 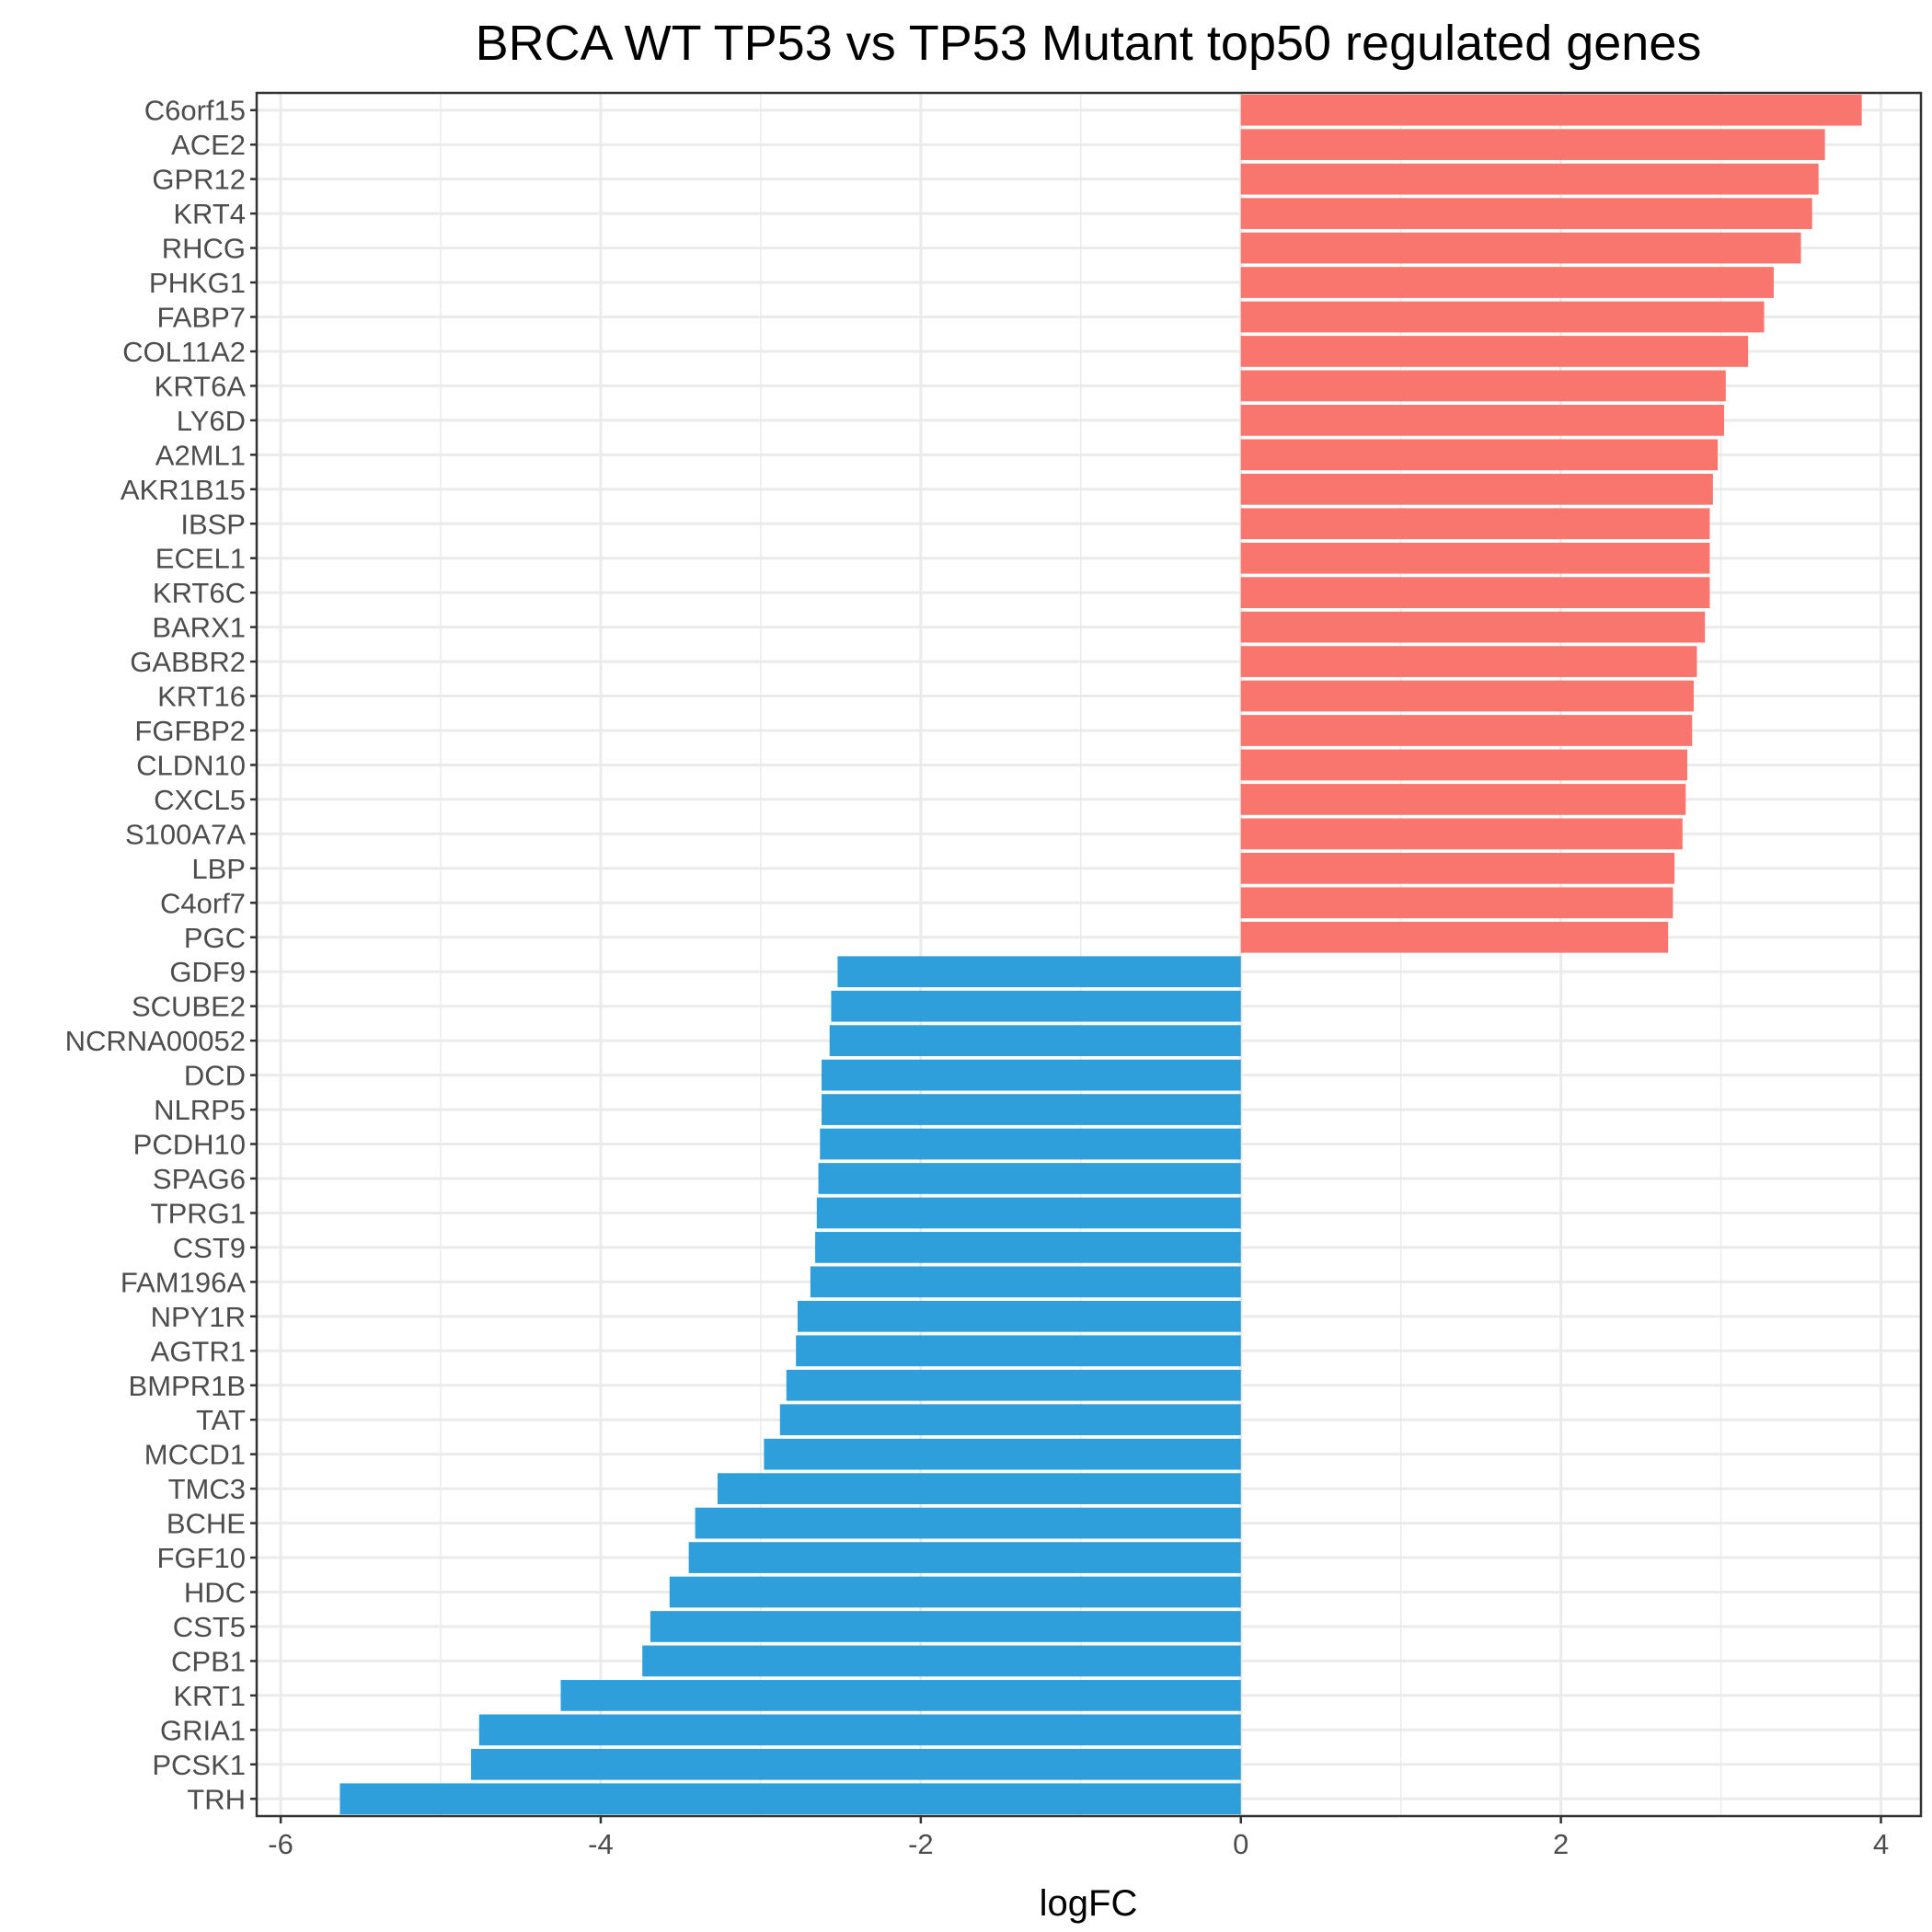 What do you see at coordinates (1482, 420) in the screenshot?
I see `bar-ly6d` at bounding box center [1482, 420].